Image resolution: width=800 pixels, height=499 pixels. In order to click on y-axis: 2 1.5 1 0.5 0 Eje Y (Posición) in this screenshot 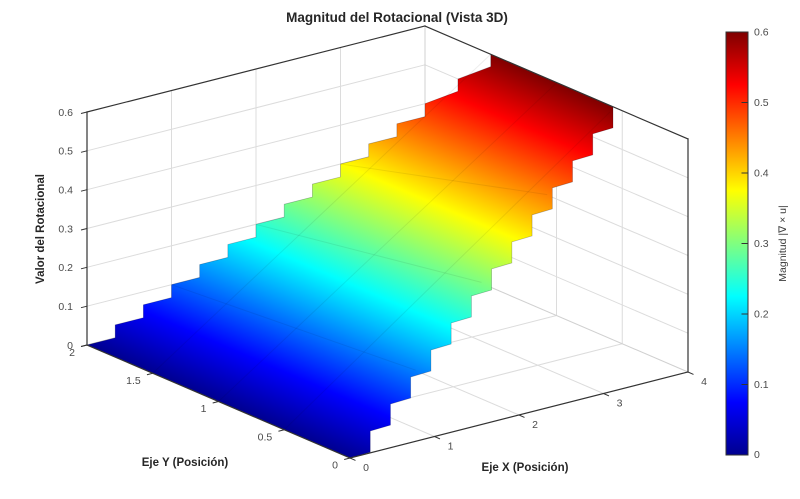, I will do `click(210, 408)`.